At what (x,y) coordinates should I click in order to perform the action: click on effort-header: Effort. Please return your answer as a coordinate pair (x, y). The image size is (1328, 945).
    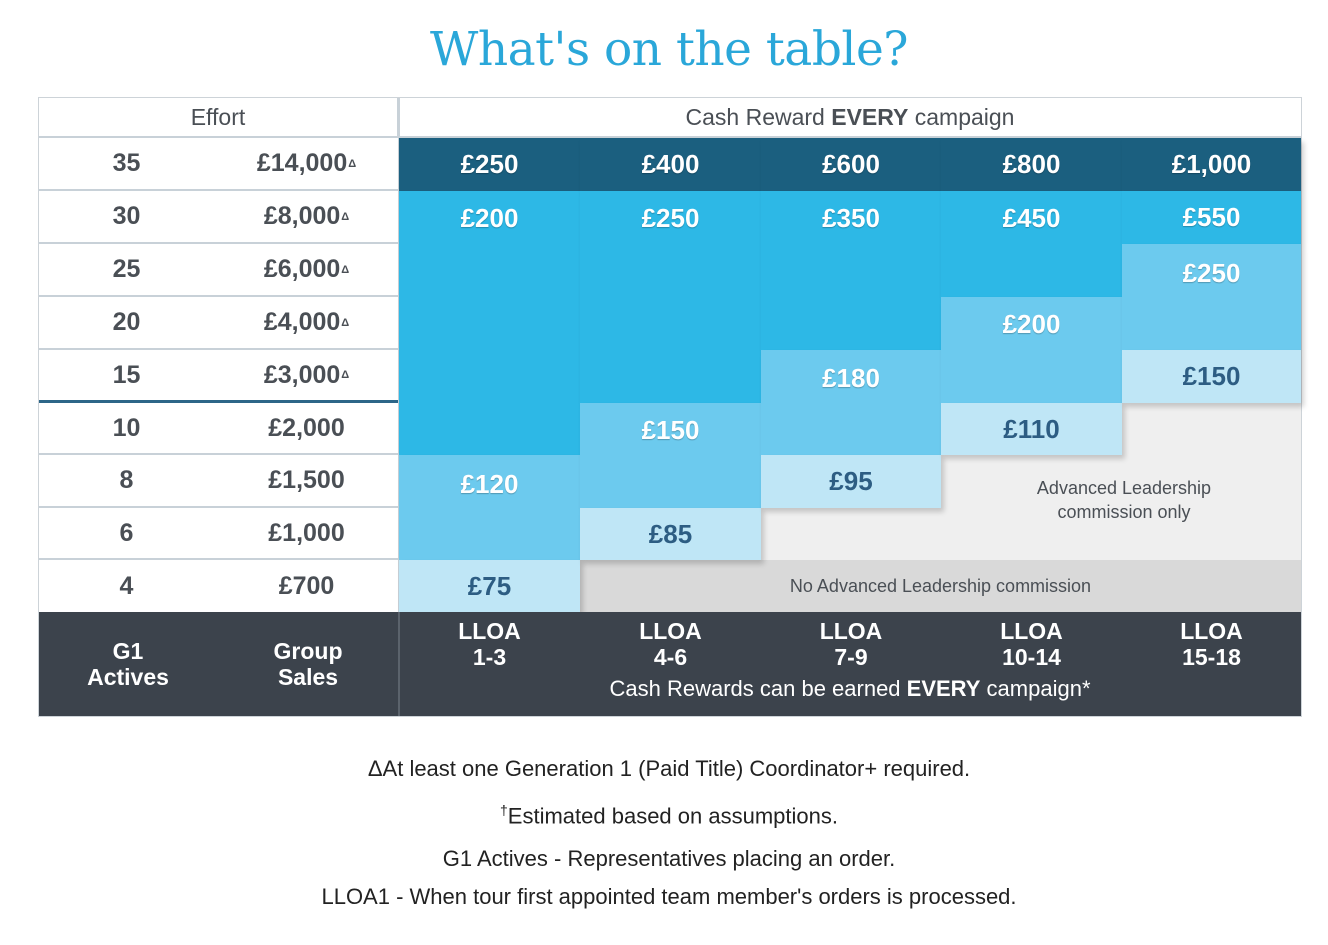
    Looking at the image, I should click on (219, 118).